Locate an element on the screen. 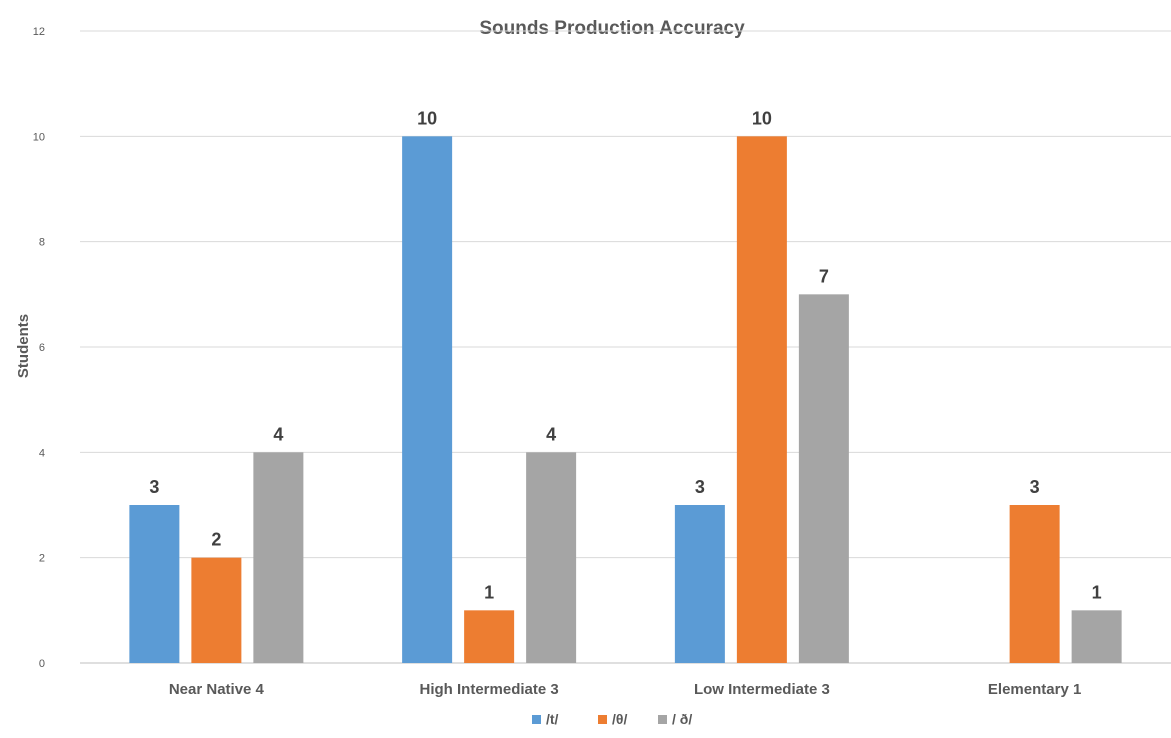  legend-item: / ð/ is located at coordinates (675, 719).